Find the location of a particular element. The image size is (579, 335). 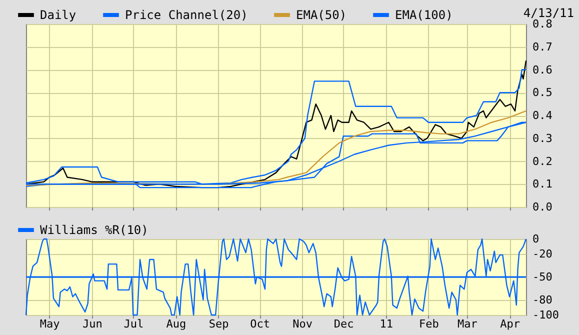

x-tick-label: Dec is located at coordinates (344, 324).